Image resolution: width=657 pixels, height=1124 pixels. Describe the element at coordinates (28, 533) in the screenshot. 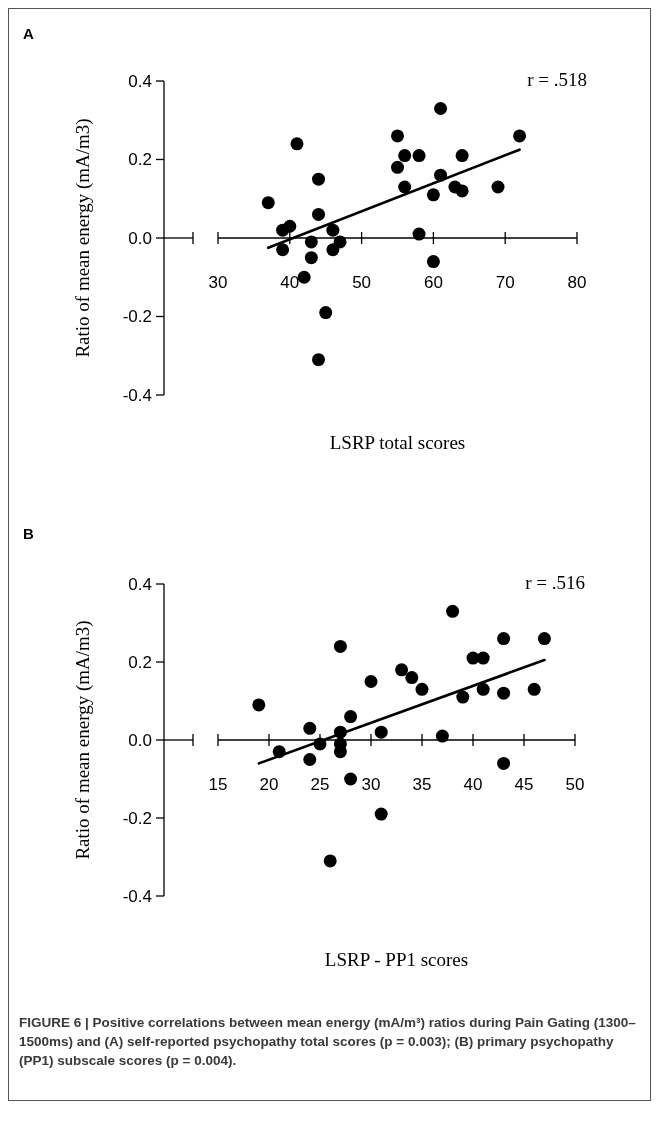

I see `text: B` at that location.